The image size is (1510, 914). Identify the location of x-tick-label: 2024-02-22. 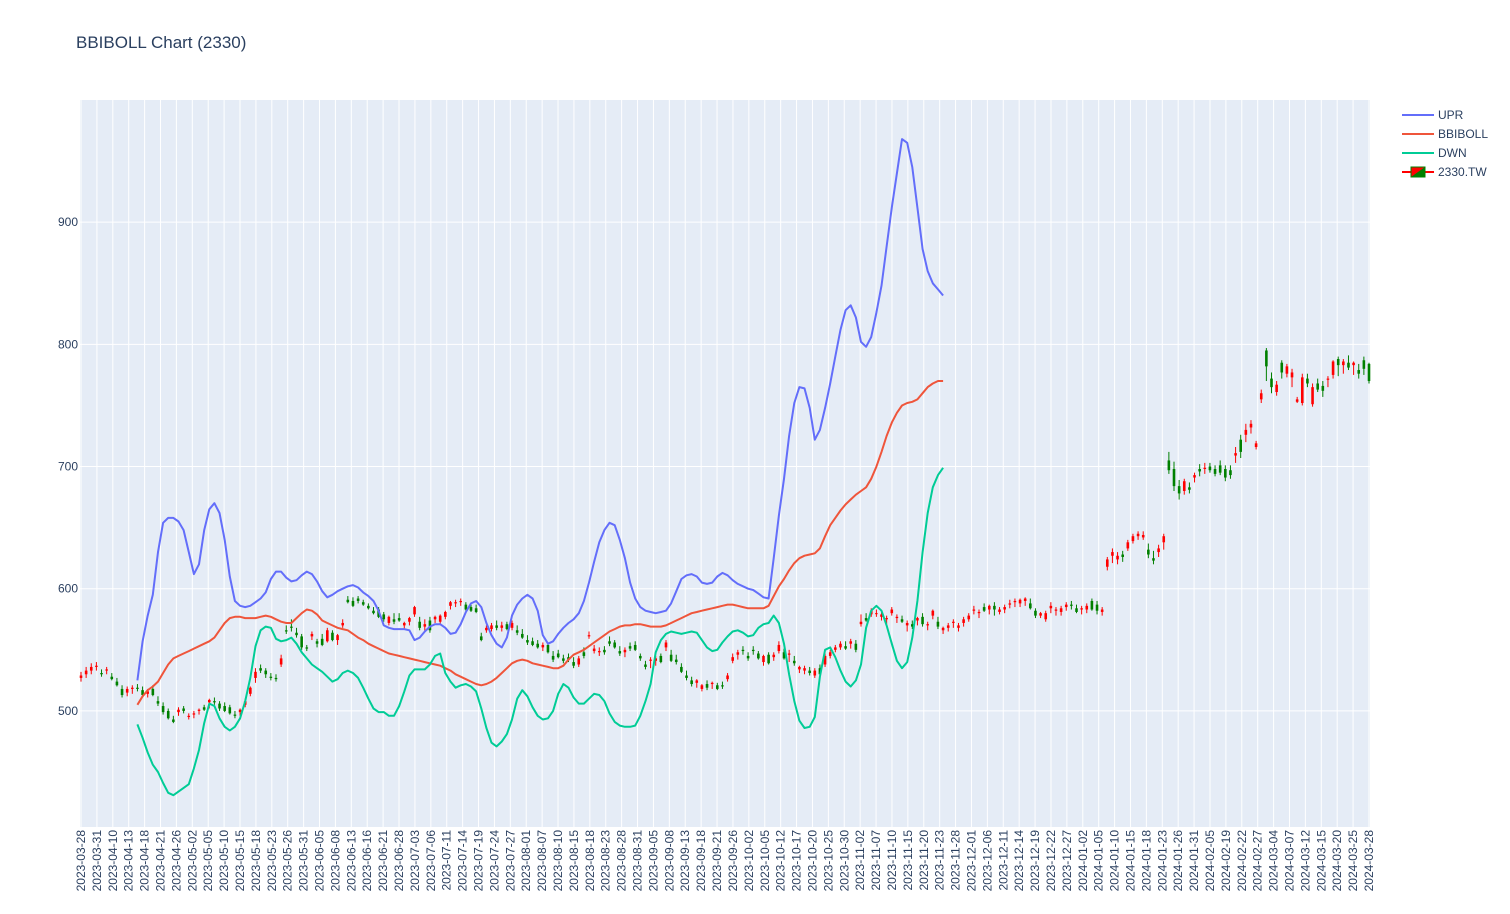
(1242, 861).